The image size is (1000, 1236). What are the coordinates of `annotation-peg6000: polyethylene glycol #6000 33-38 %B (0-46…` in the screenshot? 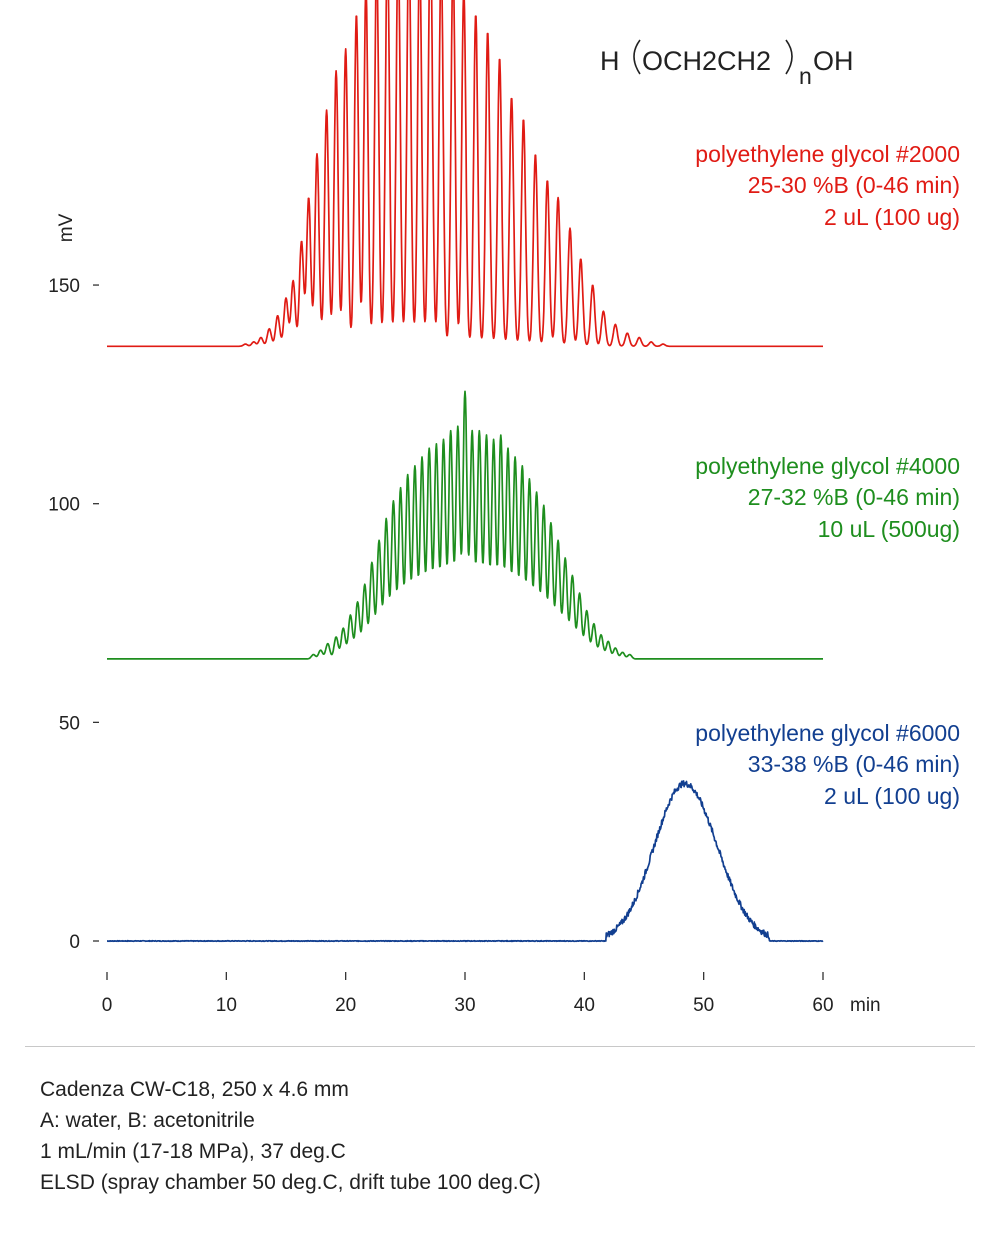 It's located at (827, 764).